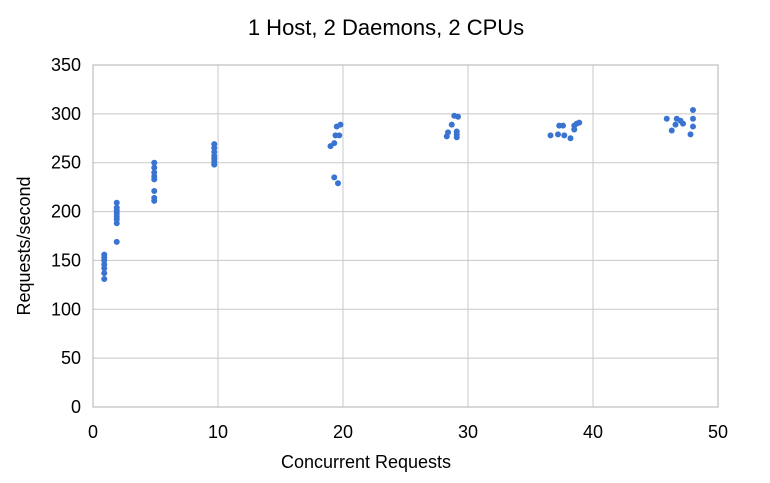 This screenshot has height=483, width=770. Describe the element at coordinates (93, 432) in the screenshot. I see `x-tick-label-0: 0` at that location.